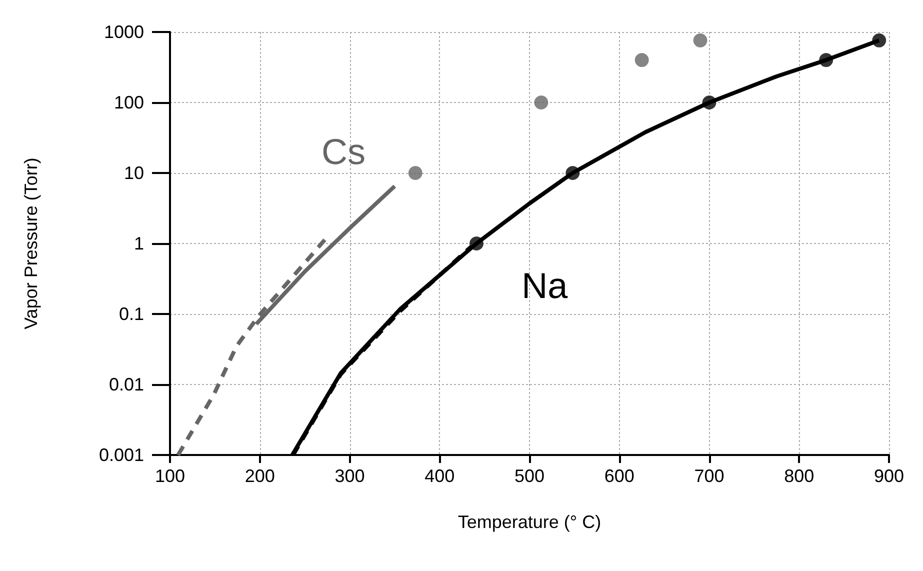  What do you see at coordinates (349, 476) in the screenshot?
I see `x-tick-label: 300` at bounding box center [349, 476].